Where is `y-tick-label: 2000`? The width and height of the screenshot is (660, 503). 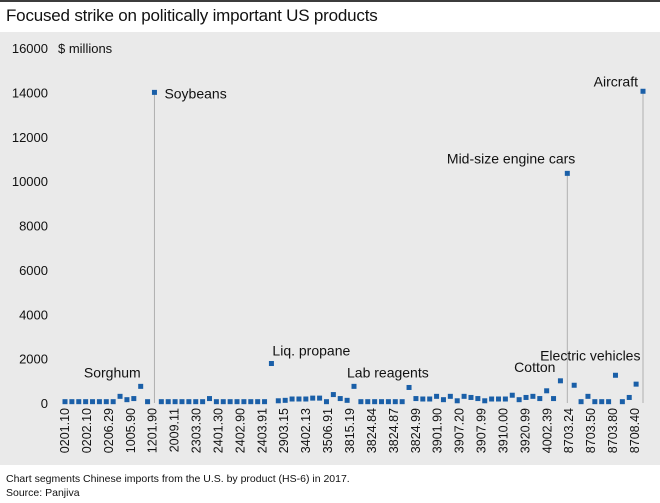 y-tick-label: 2000 is located at coordinates (33, 359).